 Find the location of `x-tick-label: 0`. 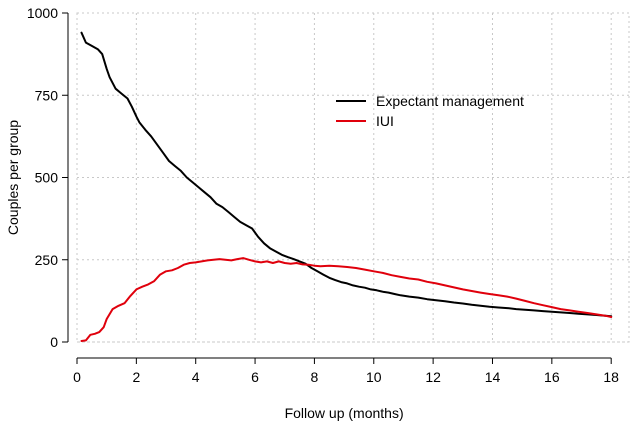

x-tick-label: 0 is located at coordinates (77, 377).